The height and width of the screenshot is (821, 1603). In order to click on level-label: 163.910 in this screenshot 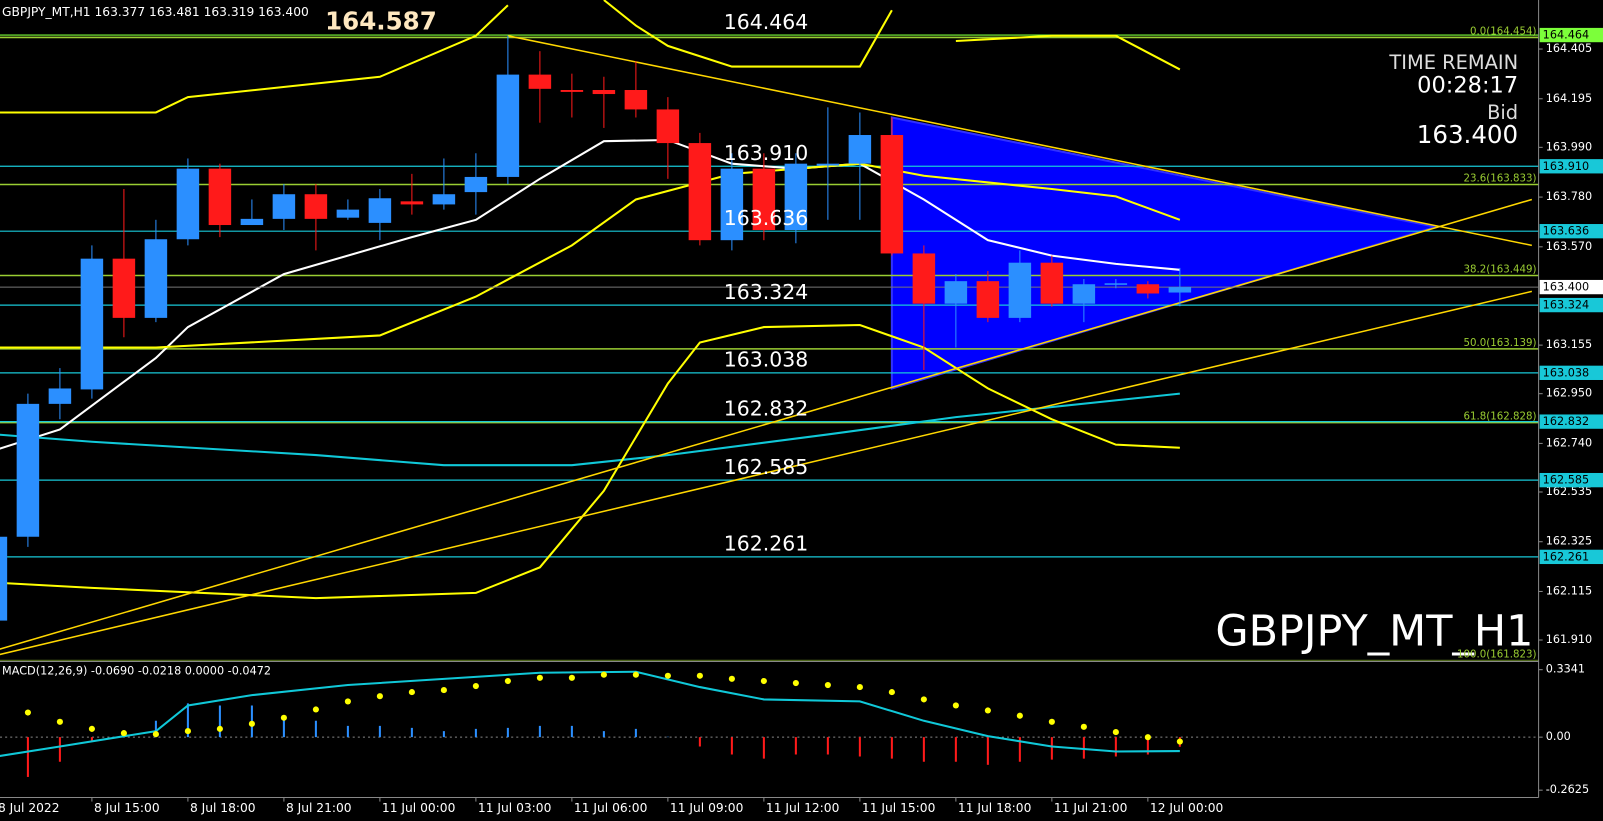, I will do `click(766, 153)`.